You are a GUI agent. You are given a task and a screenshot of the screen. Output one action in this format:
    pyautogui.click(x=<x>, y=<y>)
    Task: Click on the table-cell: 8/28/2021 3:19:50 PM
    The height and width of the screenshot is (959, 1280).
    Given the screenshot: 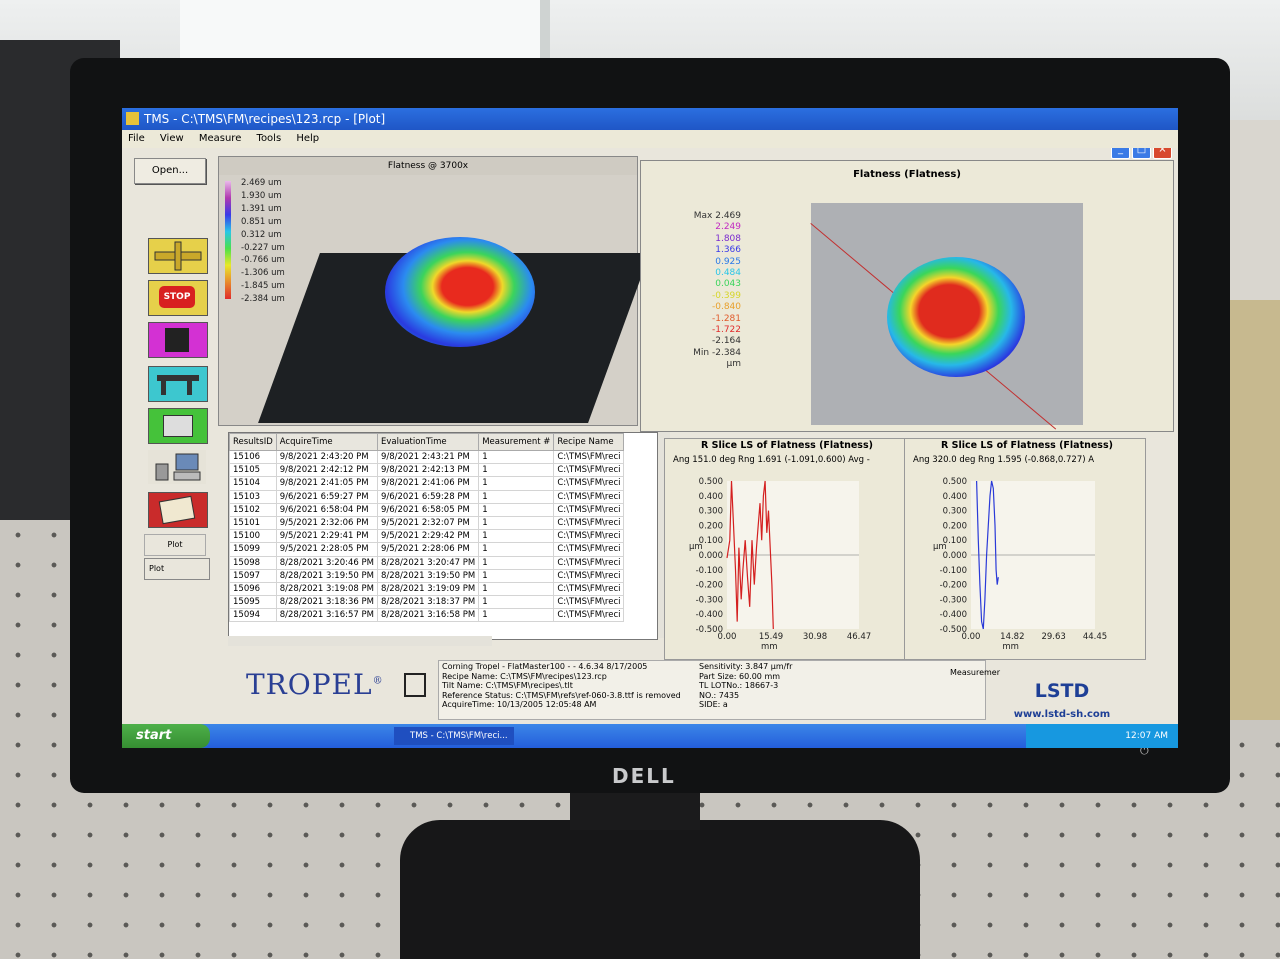 What is the action you would take?
    pyautogui.click(x=428, y=575)
    